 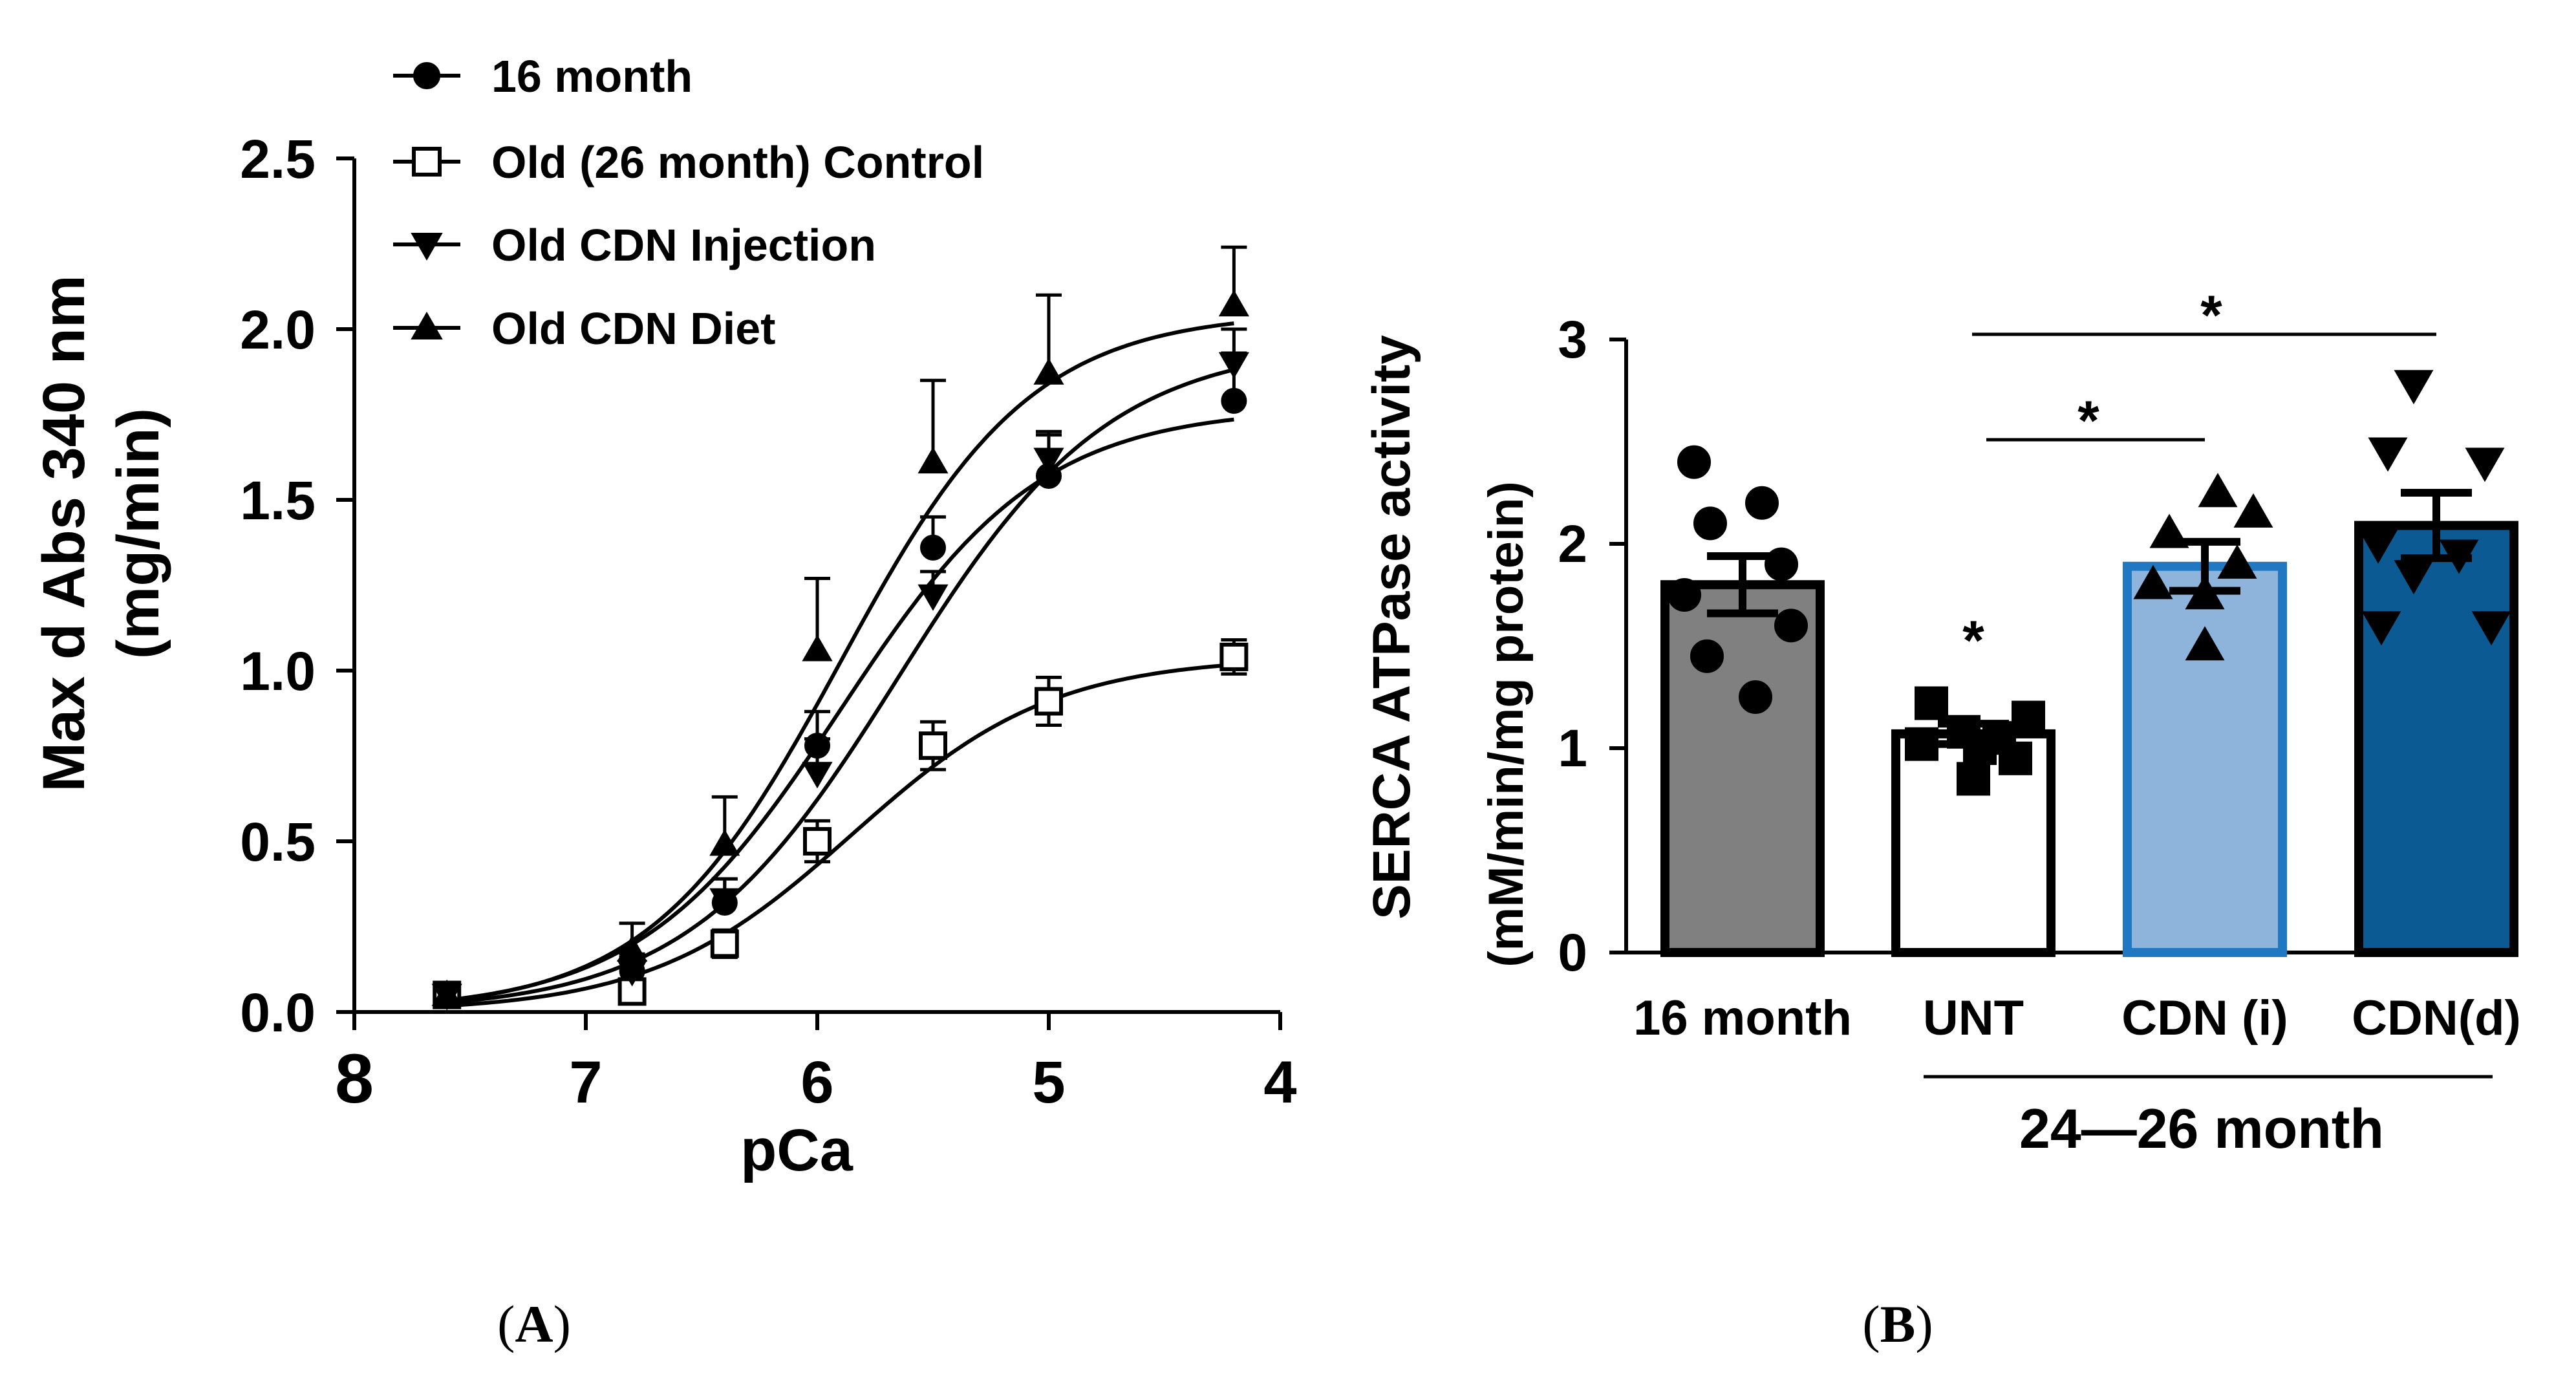 What do you see at coordinates (2211, 316) in the screenshot?
I see `panel-b-bracket-cdn-d-star: *` at bounding box center [2211, 316].